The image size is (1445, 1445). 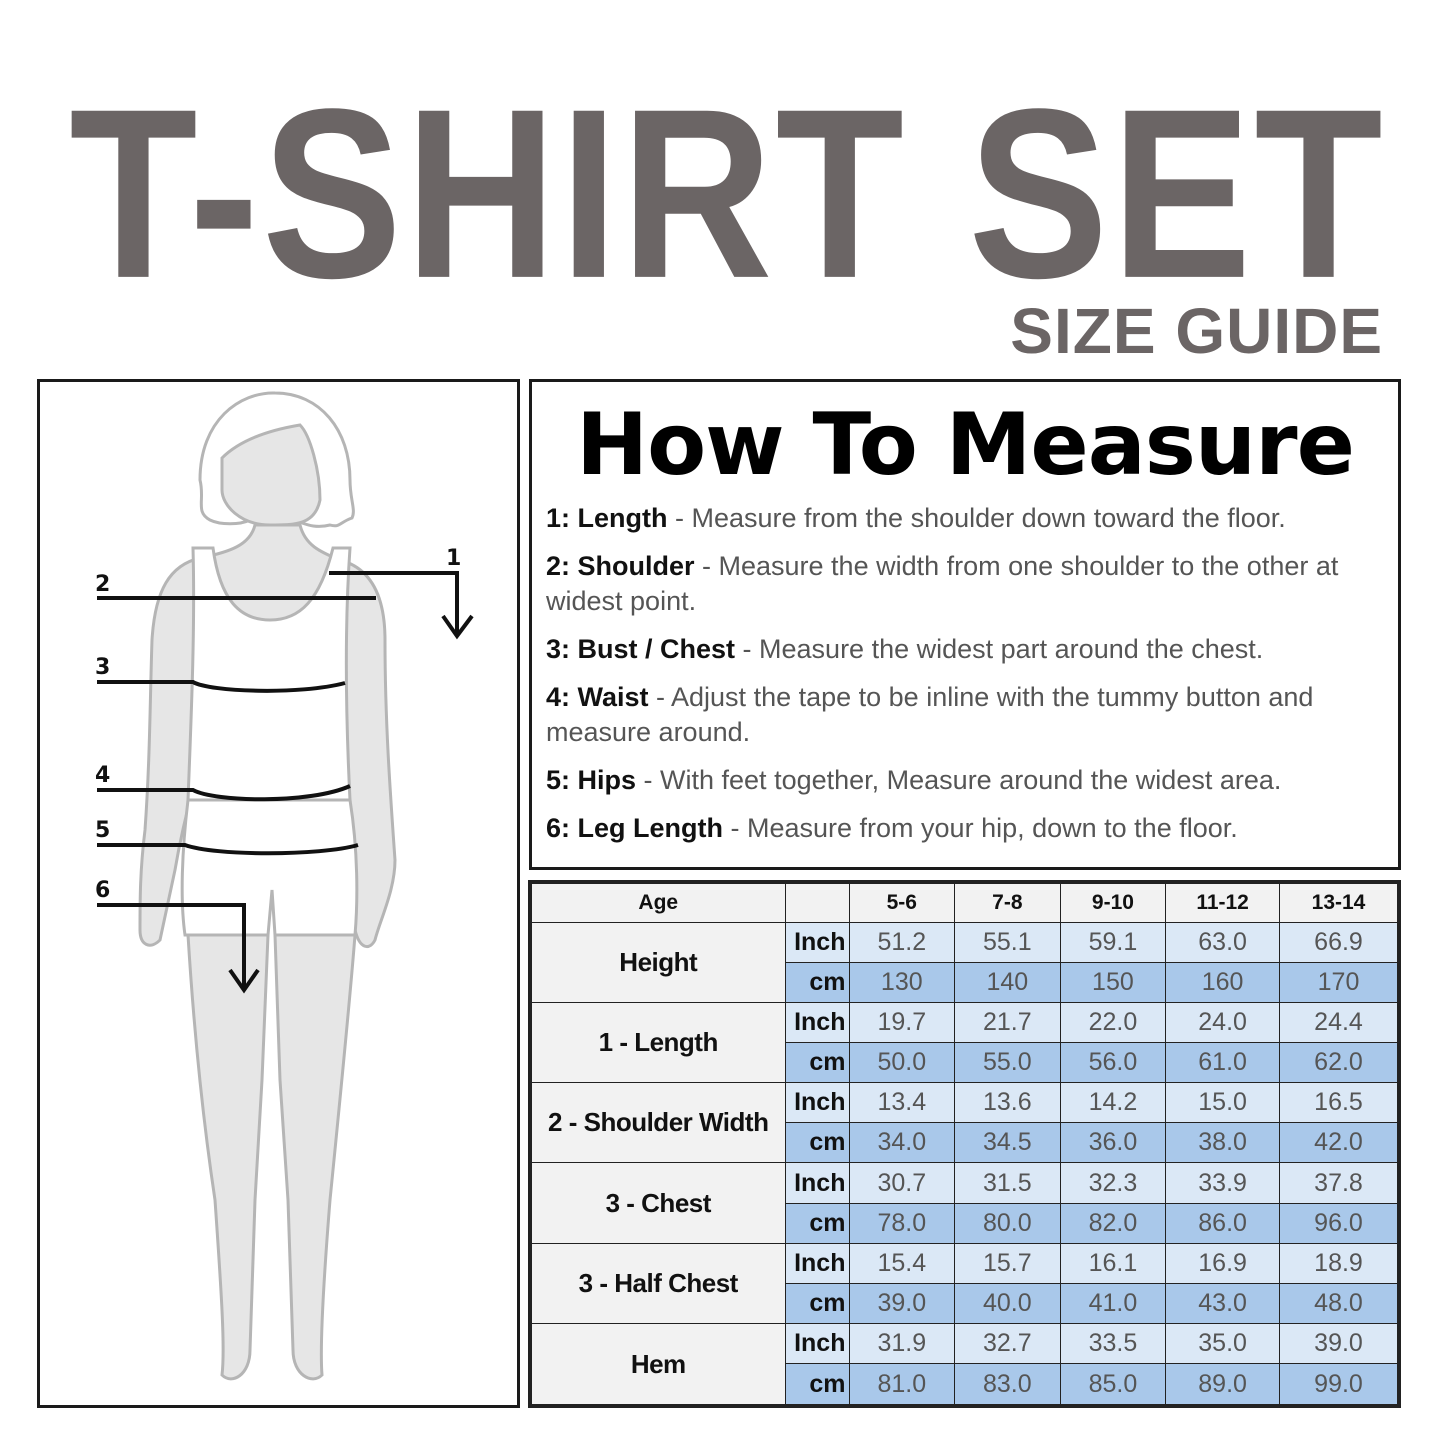 What do you see at coordinates (1339, 942) in the screenshot?
I see `size-value: 66.9` at bounding box center [1339, 942].